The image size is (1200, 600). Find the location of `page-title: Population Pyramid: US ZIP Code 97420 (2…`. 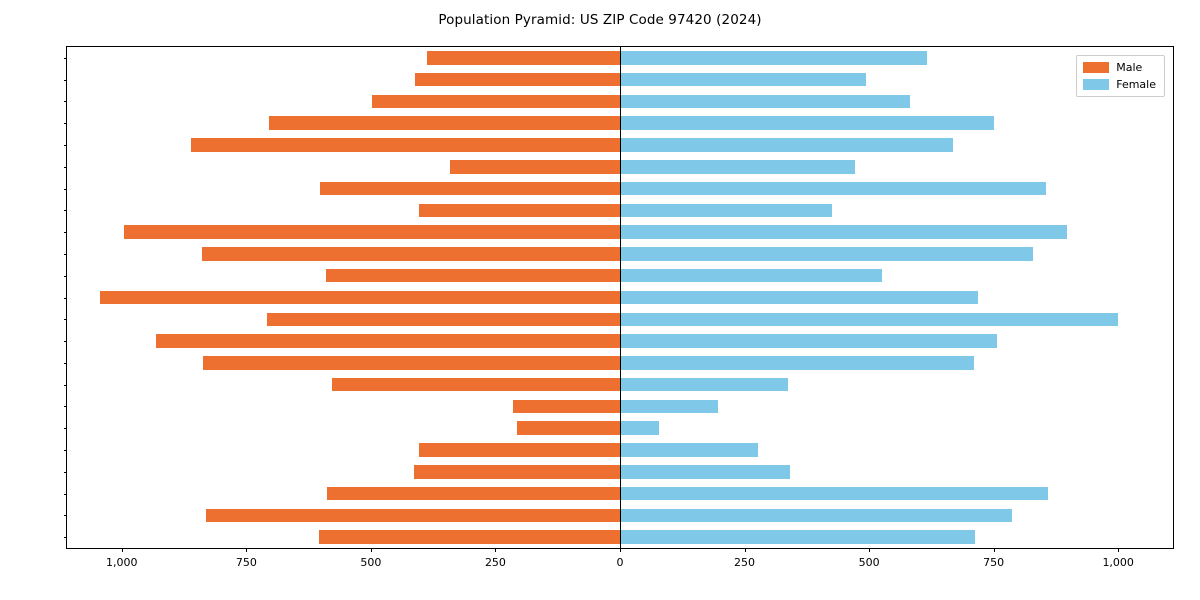

page-title: Population Pyramid: US ZIP Code 97420 (2… is located at coordinates (600, 20).